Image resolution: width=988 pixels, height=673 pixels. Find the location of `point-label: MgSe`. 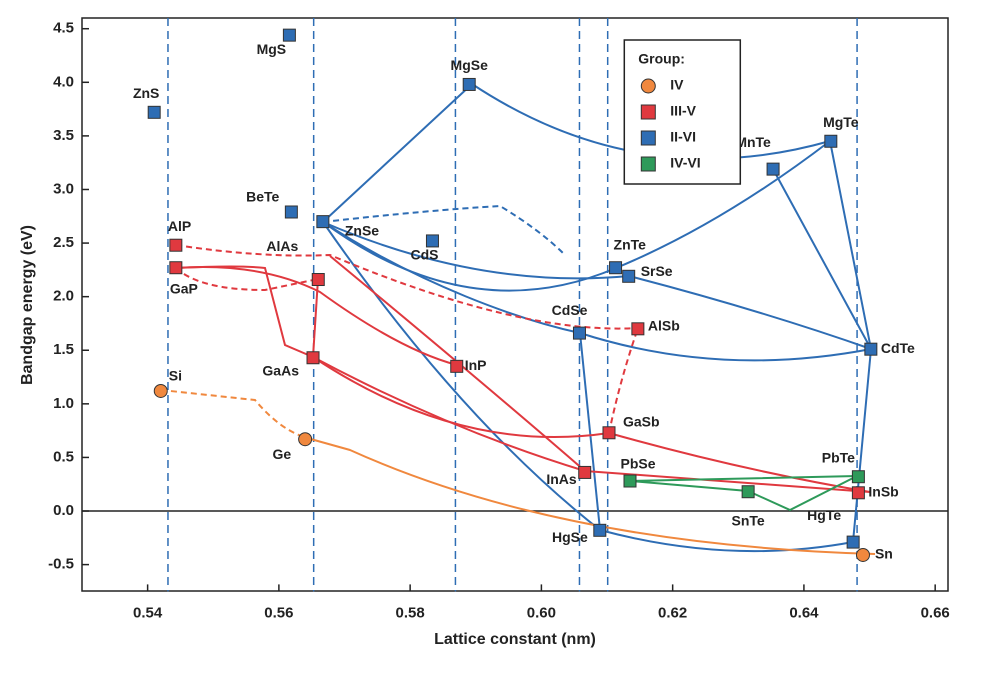

point-label: MgSe is located at coordinates (470, 65).